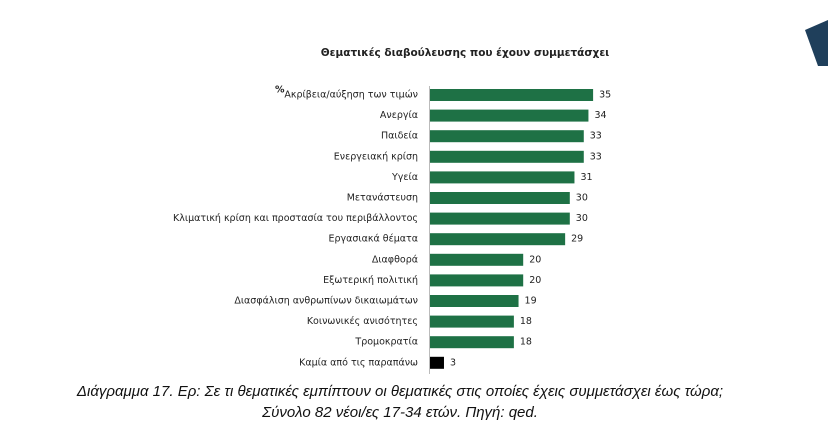  Describe the element at coordinates (362, 321) in the screenshot. I see `category-label: Κοινωνικές ανισότητες` at that location.